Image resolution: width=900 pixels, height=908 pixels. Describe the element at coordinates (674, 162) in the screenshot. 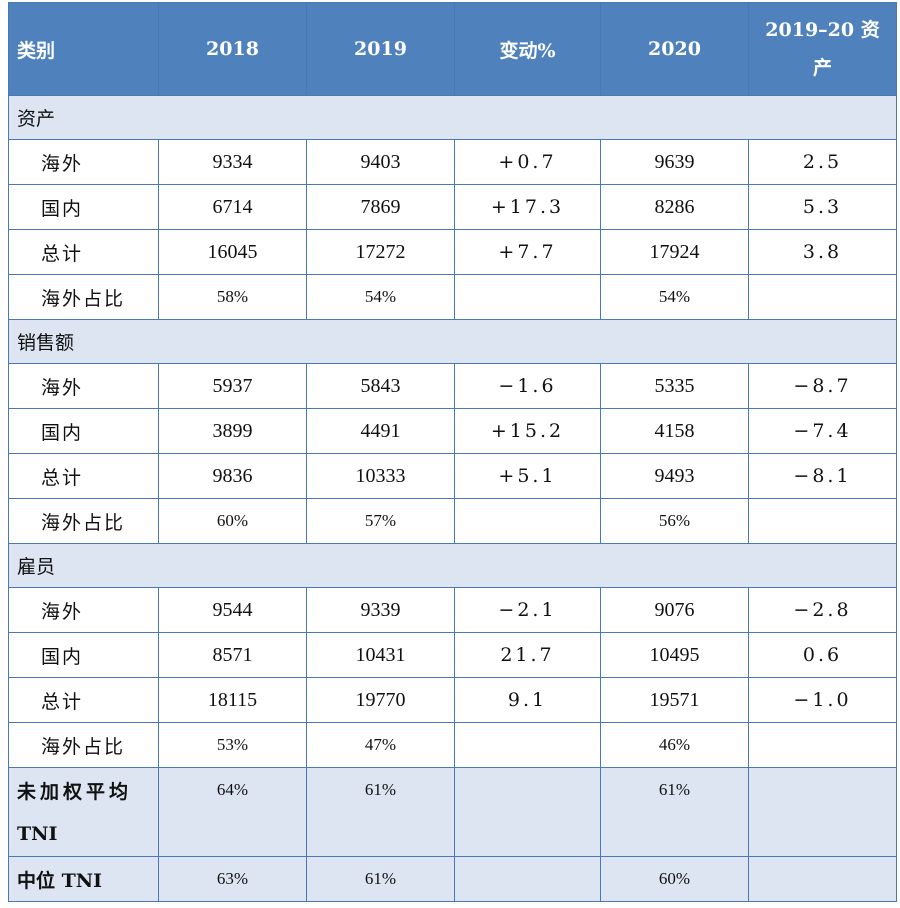

I see `cell-2020: 9639` at that location.